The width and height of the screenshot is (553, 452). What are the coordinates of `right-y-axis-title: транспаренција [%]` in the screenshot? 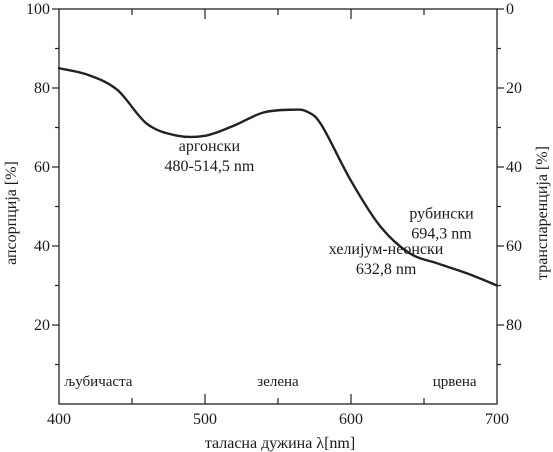 It's located at (542, 213).